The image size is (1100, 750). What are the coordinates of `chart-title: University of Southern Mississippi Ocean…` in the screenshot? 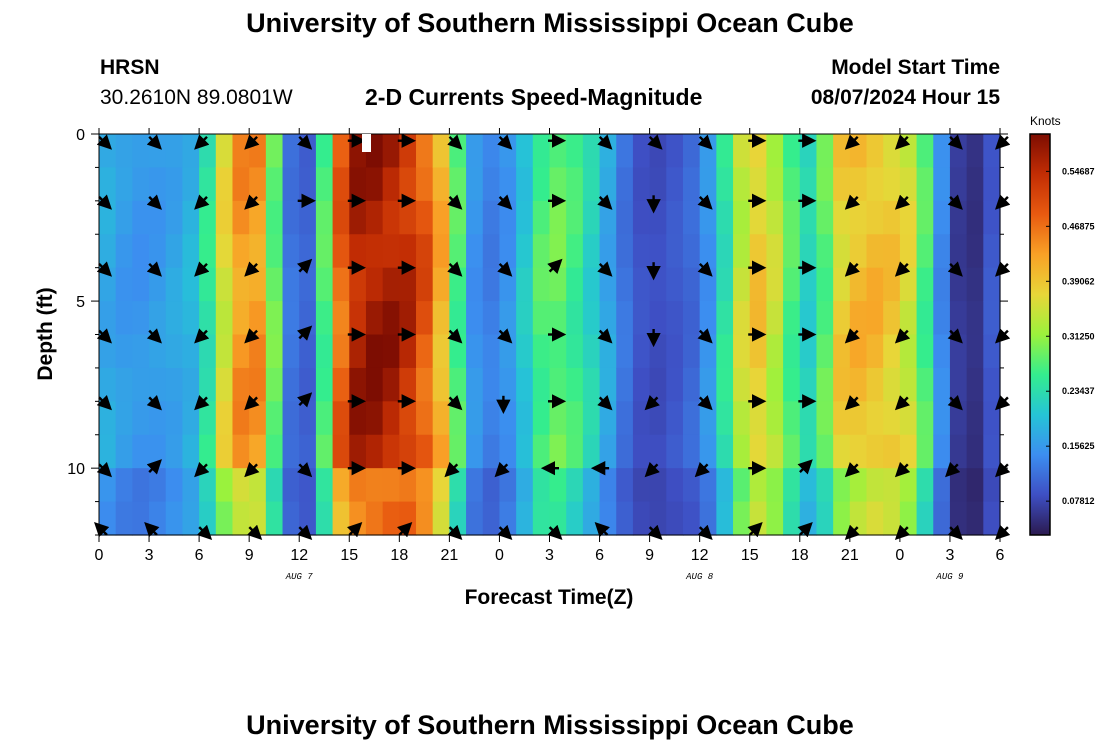 It's located at (550, 23).